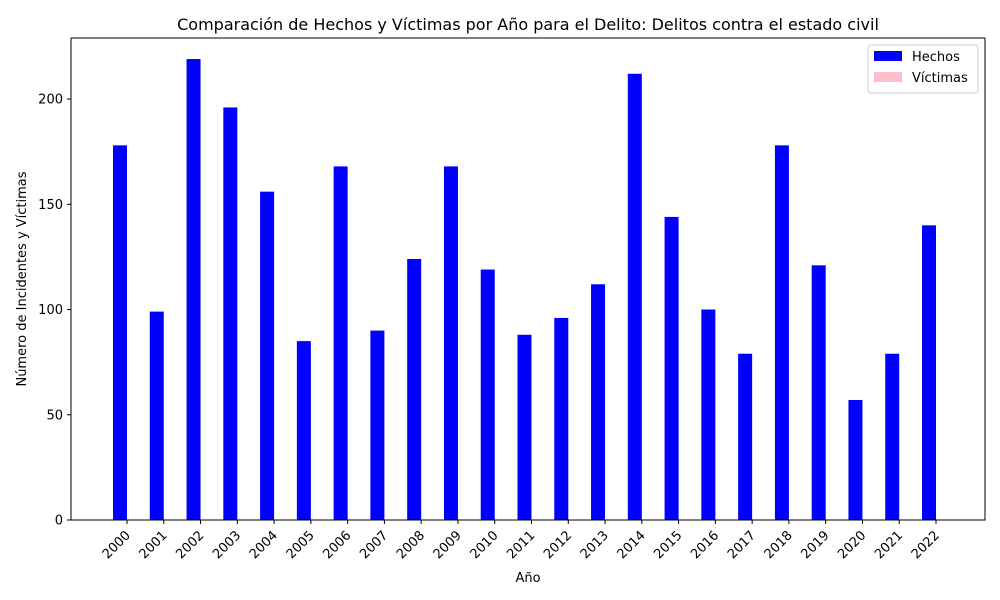  Describe the element at coordinates (889, 545) in the screenshot. I see `x-tick-label: 2021` at that location.